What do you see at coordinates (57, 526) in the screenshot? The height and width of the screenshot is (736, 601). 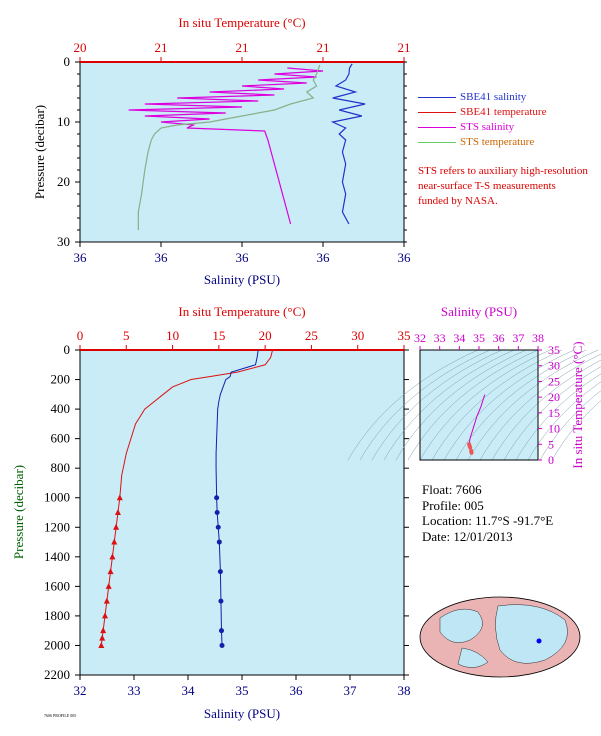 I see `tick-label: 1200` at bounding box center [57, 526].